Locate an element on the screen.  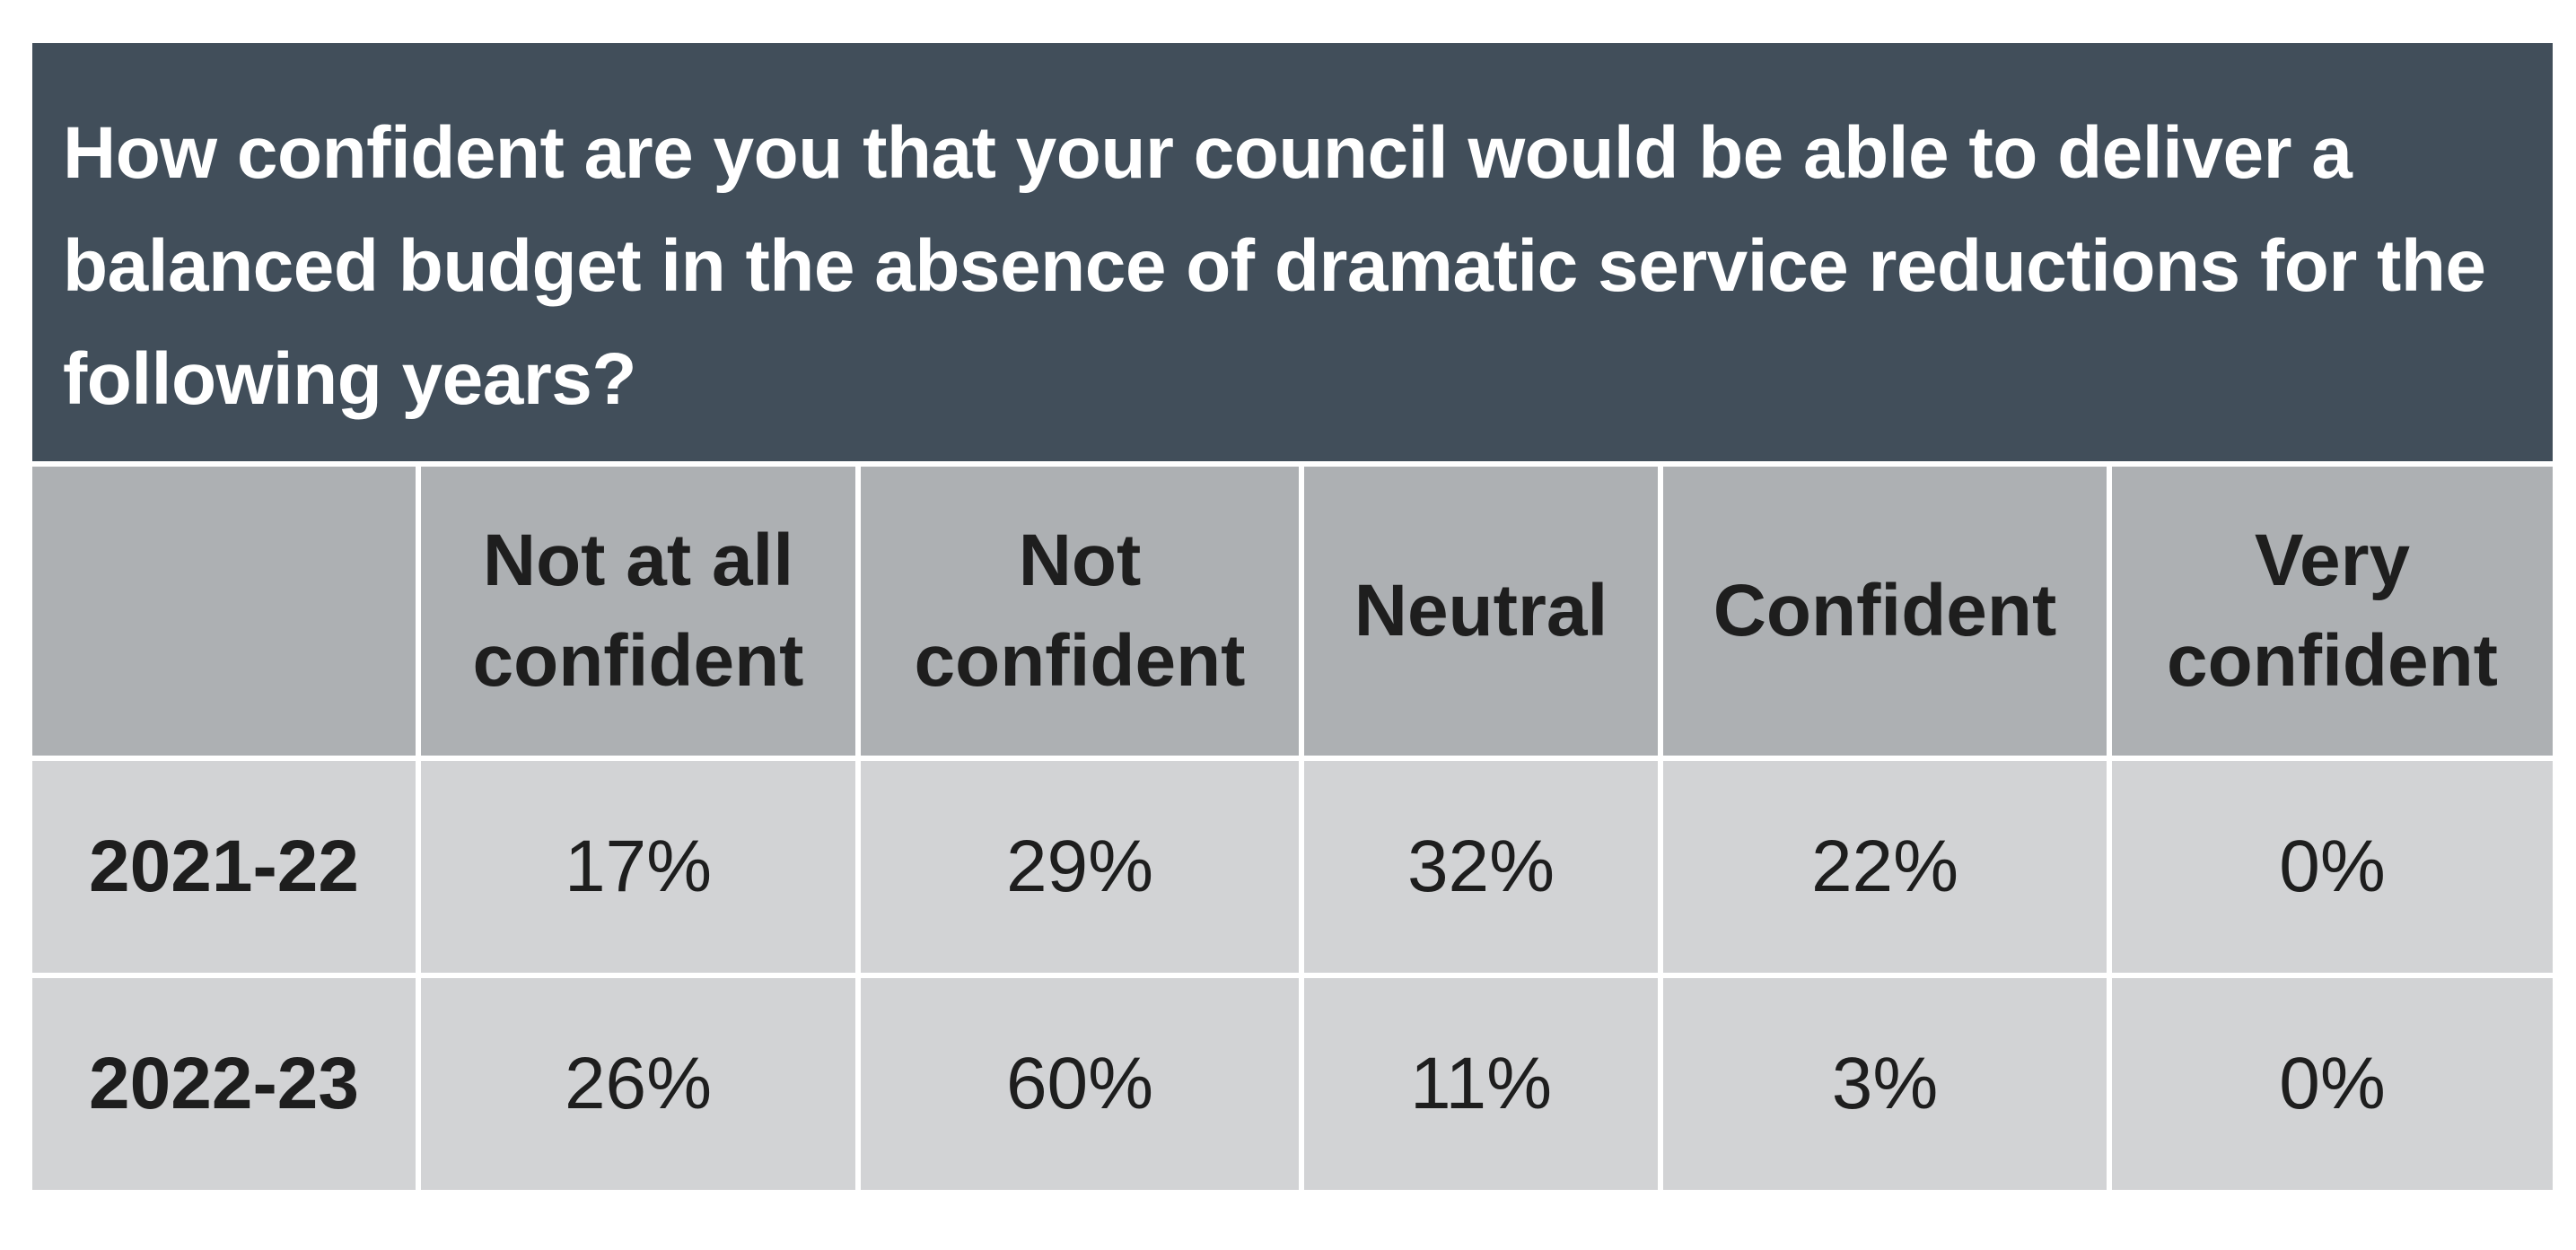
header-not-confident: Not confident is located at coordinates (1079, 614).